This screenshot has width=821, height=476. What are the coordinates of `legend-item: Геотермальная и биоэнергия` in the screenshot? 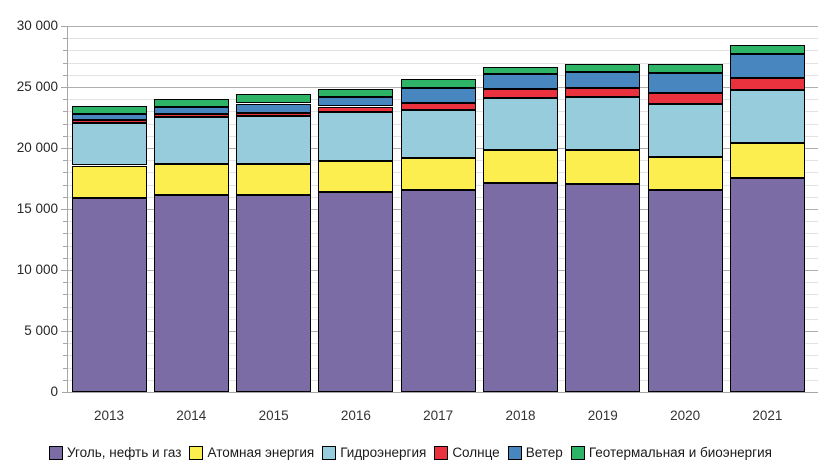 It's located at (671, 452).